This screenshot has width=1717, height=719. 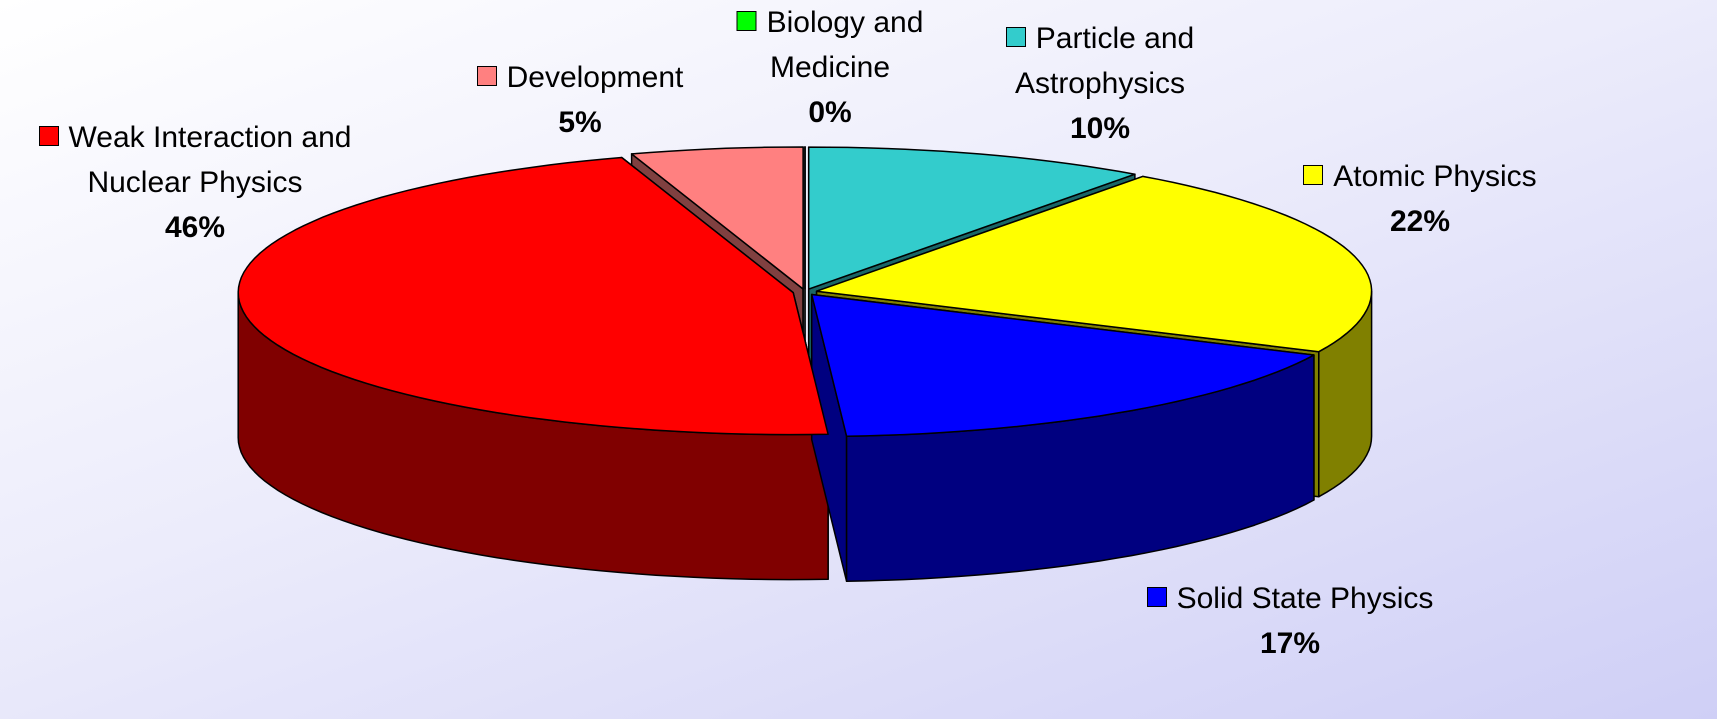 What do you see at coordinates (1305, 598) in the screenshot?
I see `category-label: Solid State Physics` at bounding box center [1305, 598].